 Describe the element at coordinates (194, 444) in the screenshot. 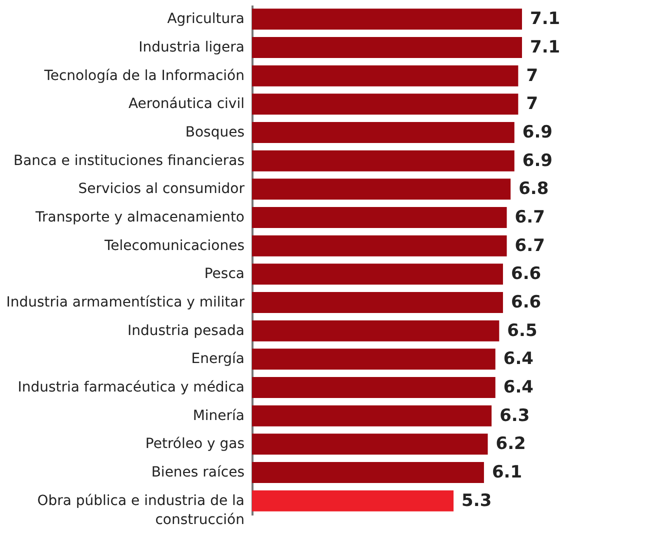

I see `y-tick-label: Petróleo y gas` at that location.